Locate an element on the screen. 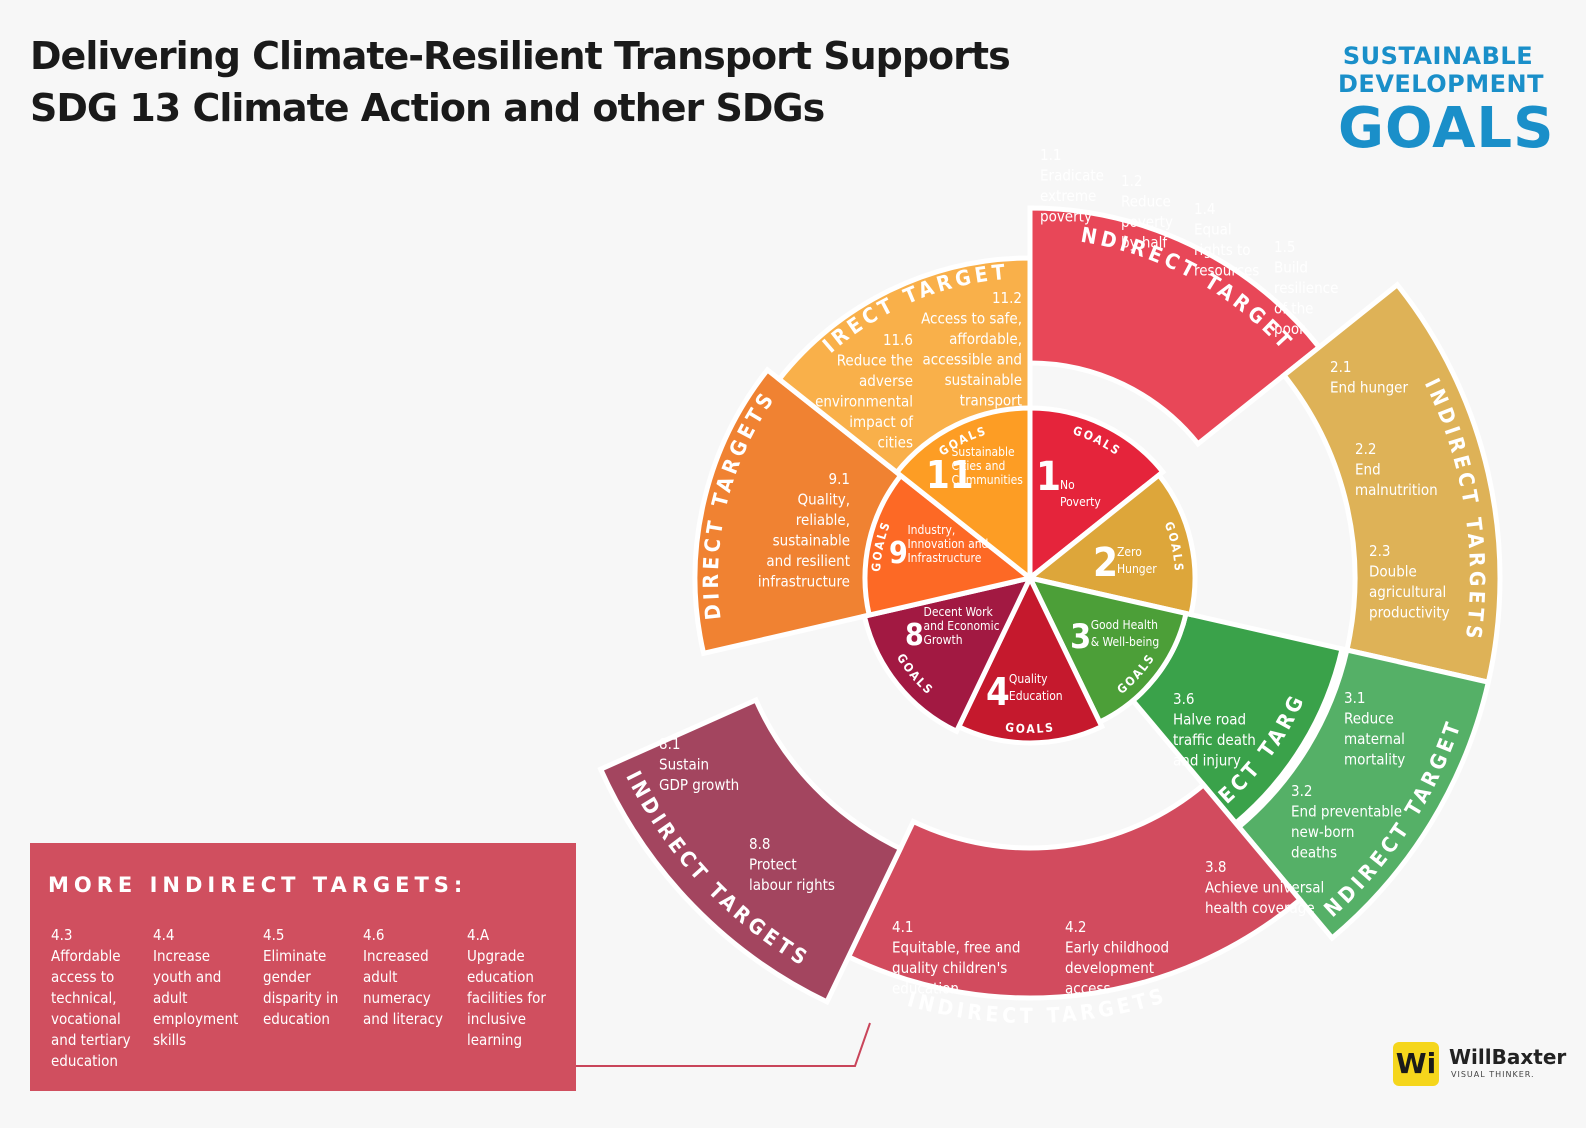 This screenshot has width=1586, height=1128. goal-9-wedge is located at coordinates (949, 545).